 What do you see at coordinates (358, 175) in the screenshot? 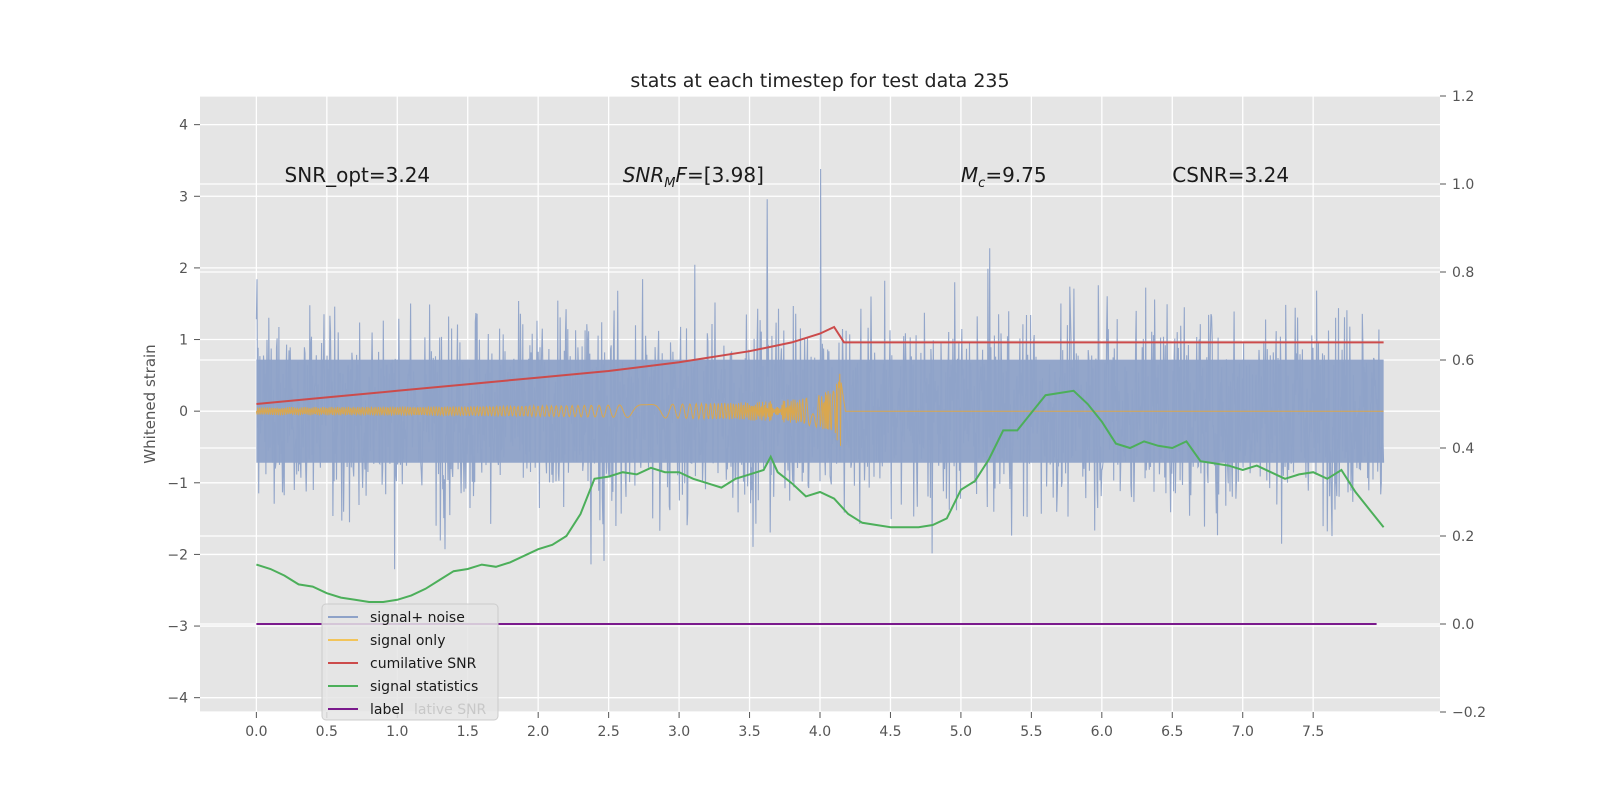
I see `annotation-0: SNR_opt=3.24` at bounding box center [358, 175].